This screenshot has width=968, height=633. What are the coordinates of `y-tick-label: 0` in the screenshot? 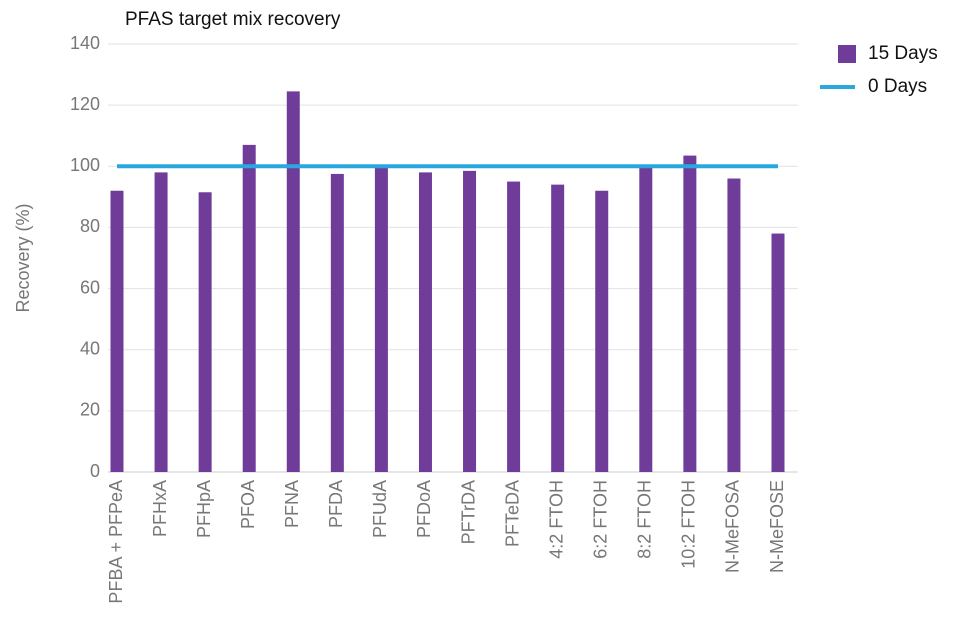 It's located at (95, 471).